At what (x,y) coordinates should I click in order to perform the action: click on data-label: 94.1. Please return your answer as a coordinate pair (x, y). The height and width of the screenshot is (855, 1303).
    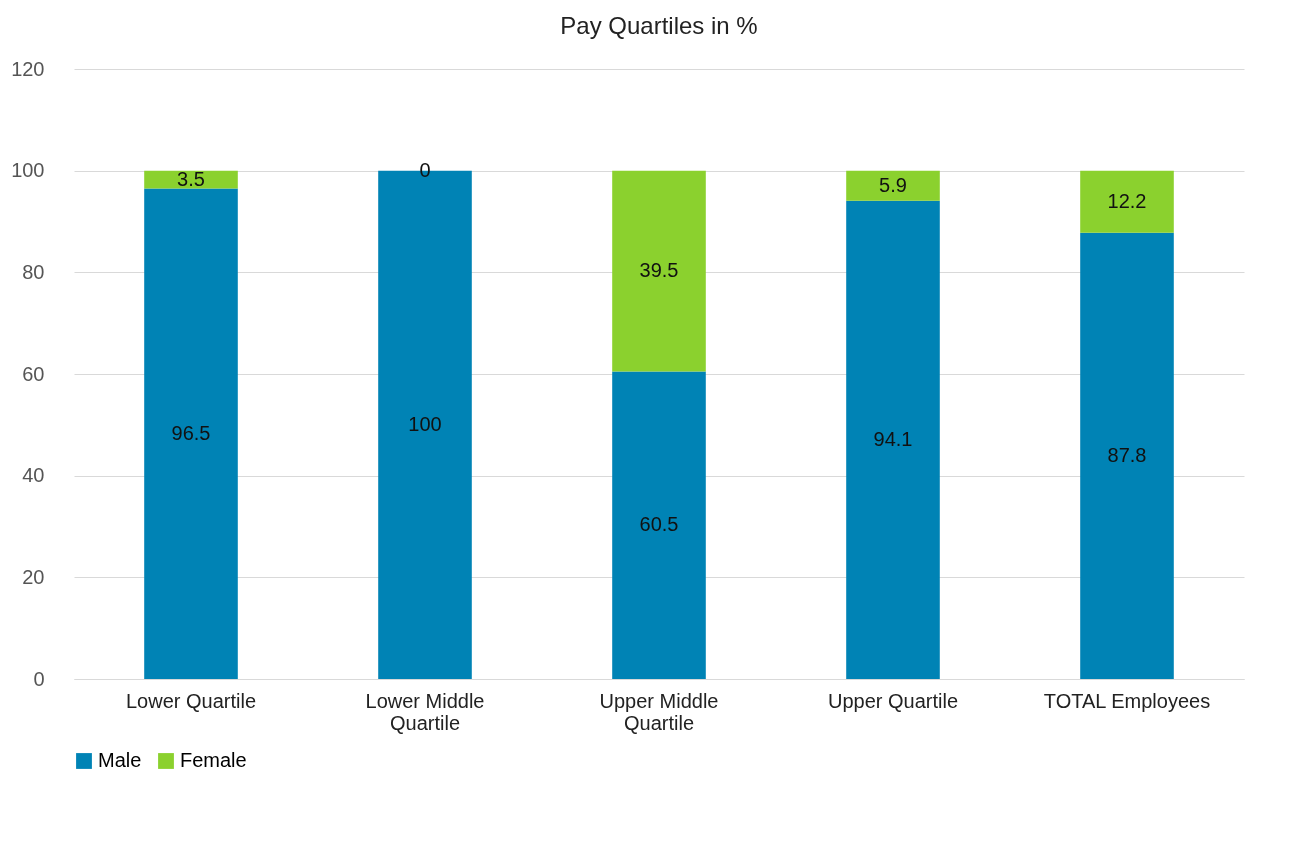
    Looking at the image, I should click on (893, 438).